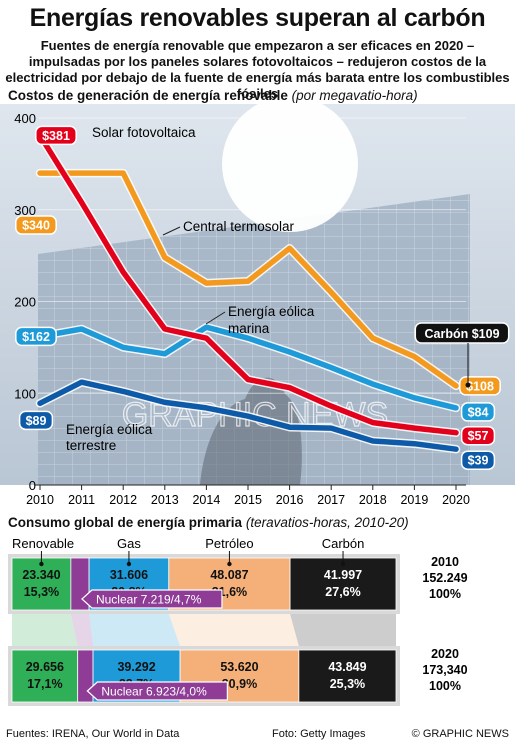 The image size is (515, 747). Describe the element at coordinates (478, 460) in the screenshot. I see `wind-onshore-end-label-badge` at that location.